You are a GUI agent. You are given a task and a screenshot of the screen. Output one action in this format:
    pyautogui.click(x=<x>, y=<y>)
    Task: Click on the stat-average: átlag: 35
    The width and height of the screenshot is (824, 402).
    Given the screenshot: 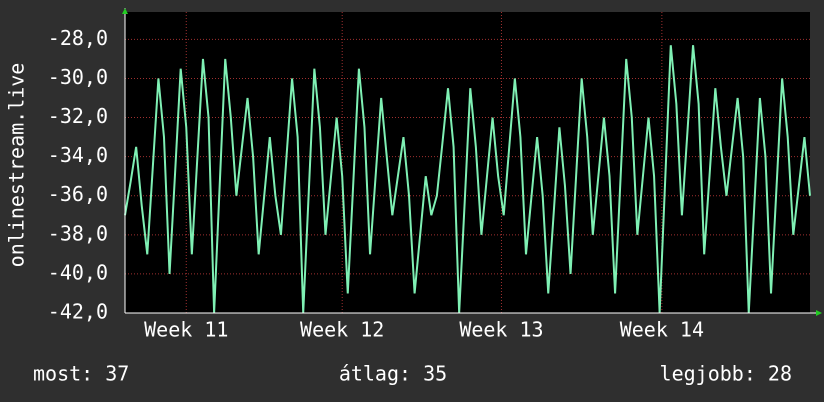 What is the action you would take?
    pyautogui.click(x=393, y=374)
    